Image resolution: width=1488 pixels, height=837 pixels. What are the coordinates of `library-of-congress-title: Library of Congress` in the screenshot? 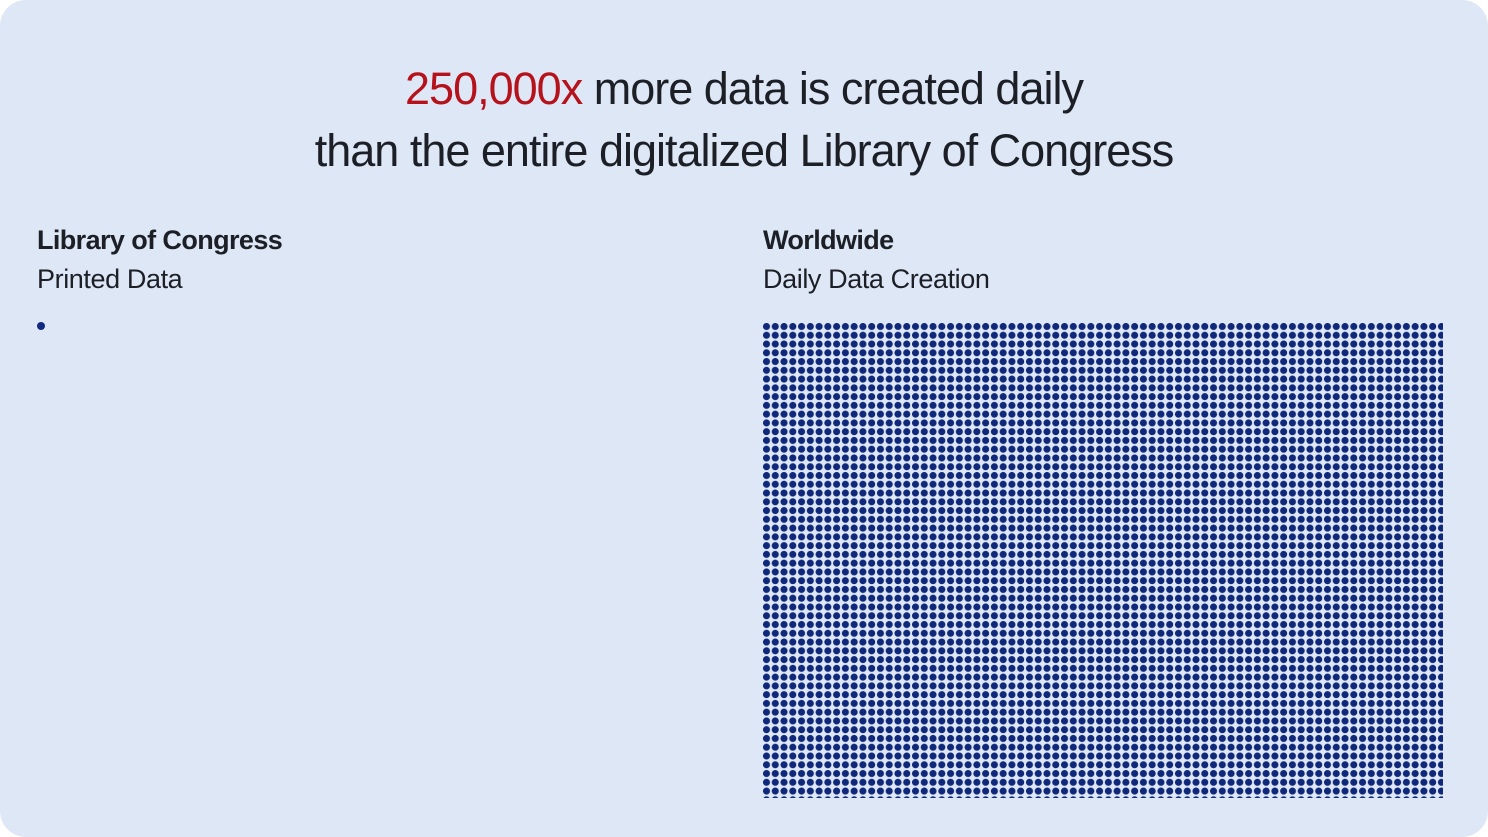 It's located at (160, 240).